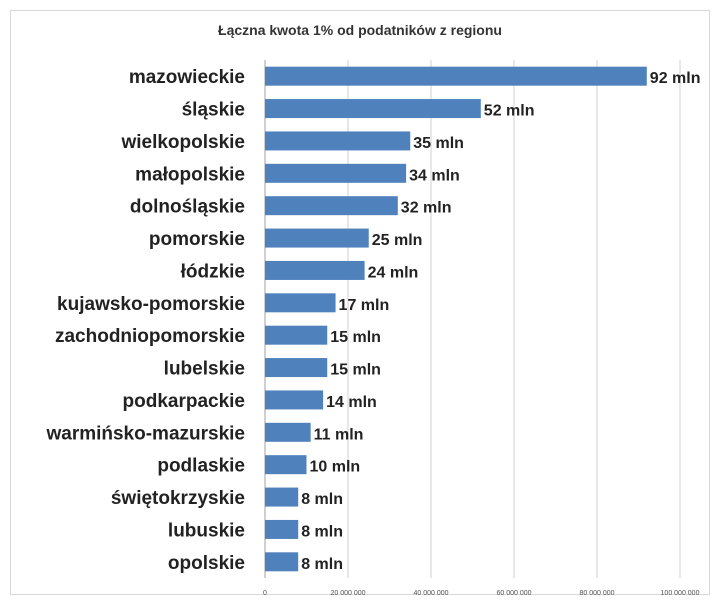  Describe the element at coordinates (513, 593) in the screenshot. I see `x-tick-label: 60 000 000` at that location.